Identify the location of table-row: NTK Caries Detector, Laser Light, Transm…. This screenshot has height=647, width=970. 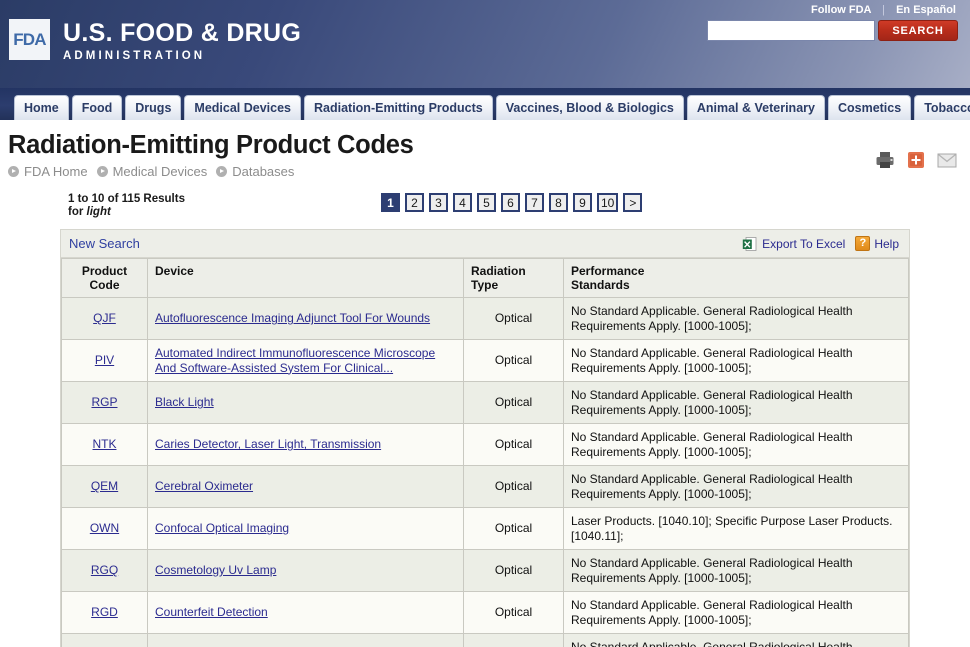
(485, 444).